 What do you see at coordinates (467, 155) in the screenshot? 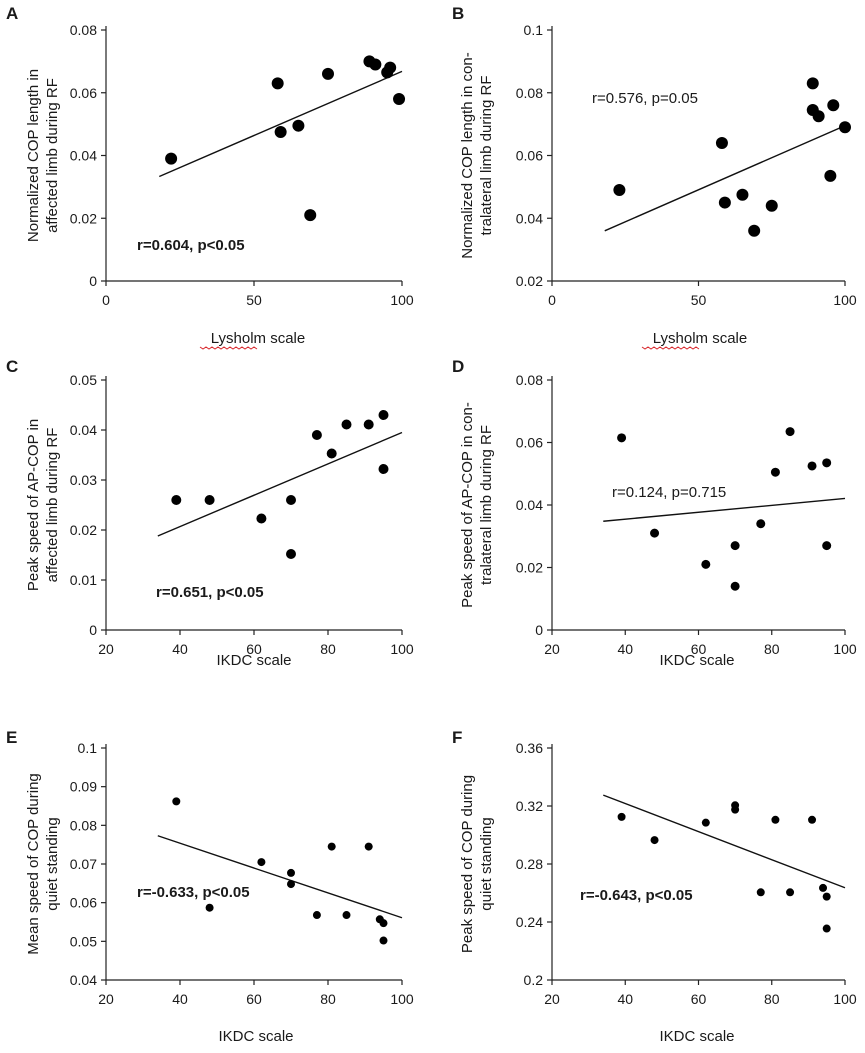
I see `y-axis-title-line: Normalized COP length in con-` at bounding box center [467, 155].